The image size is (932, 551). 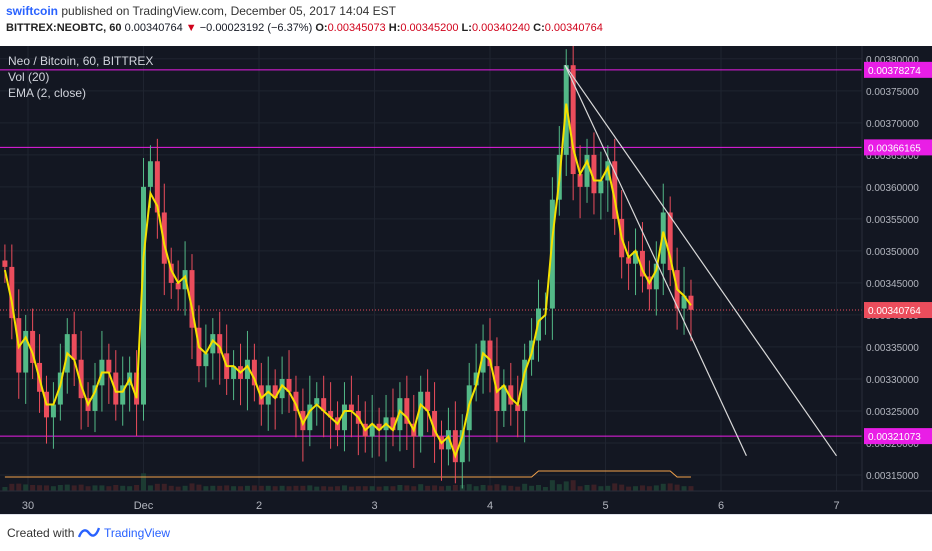 What do you see at coordinates (655, 260) in the screenshot?
I see `trendline` at bounding box center [655, 260].